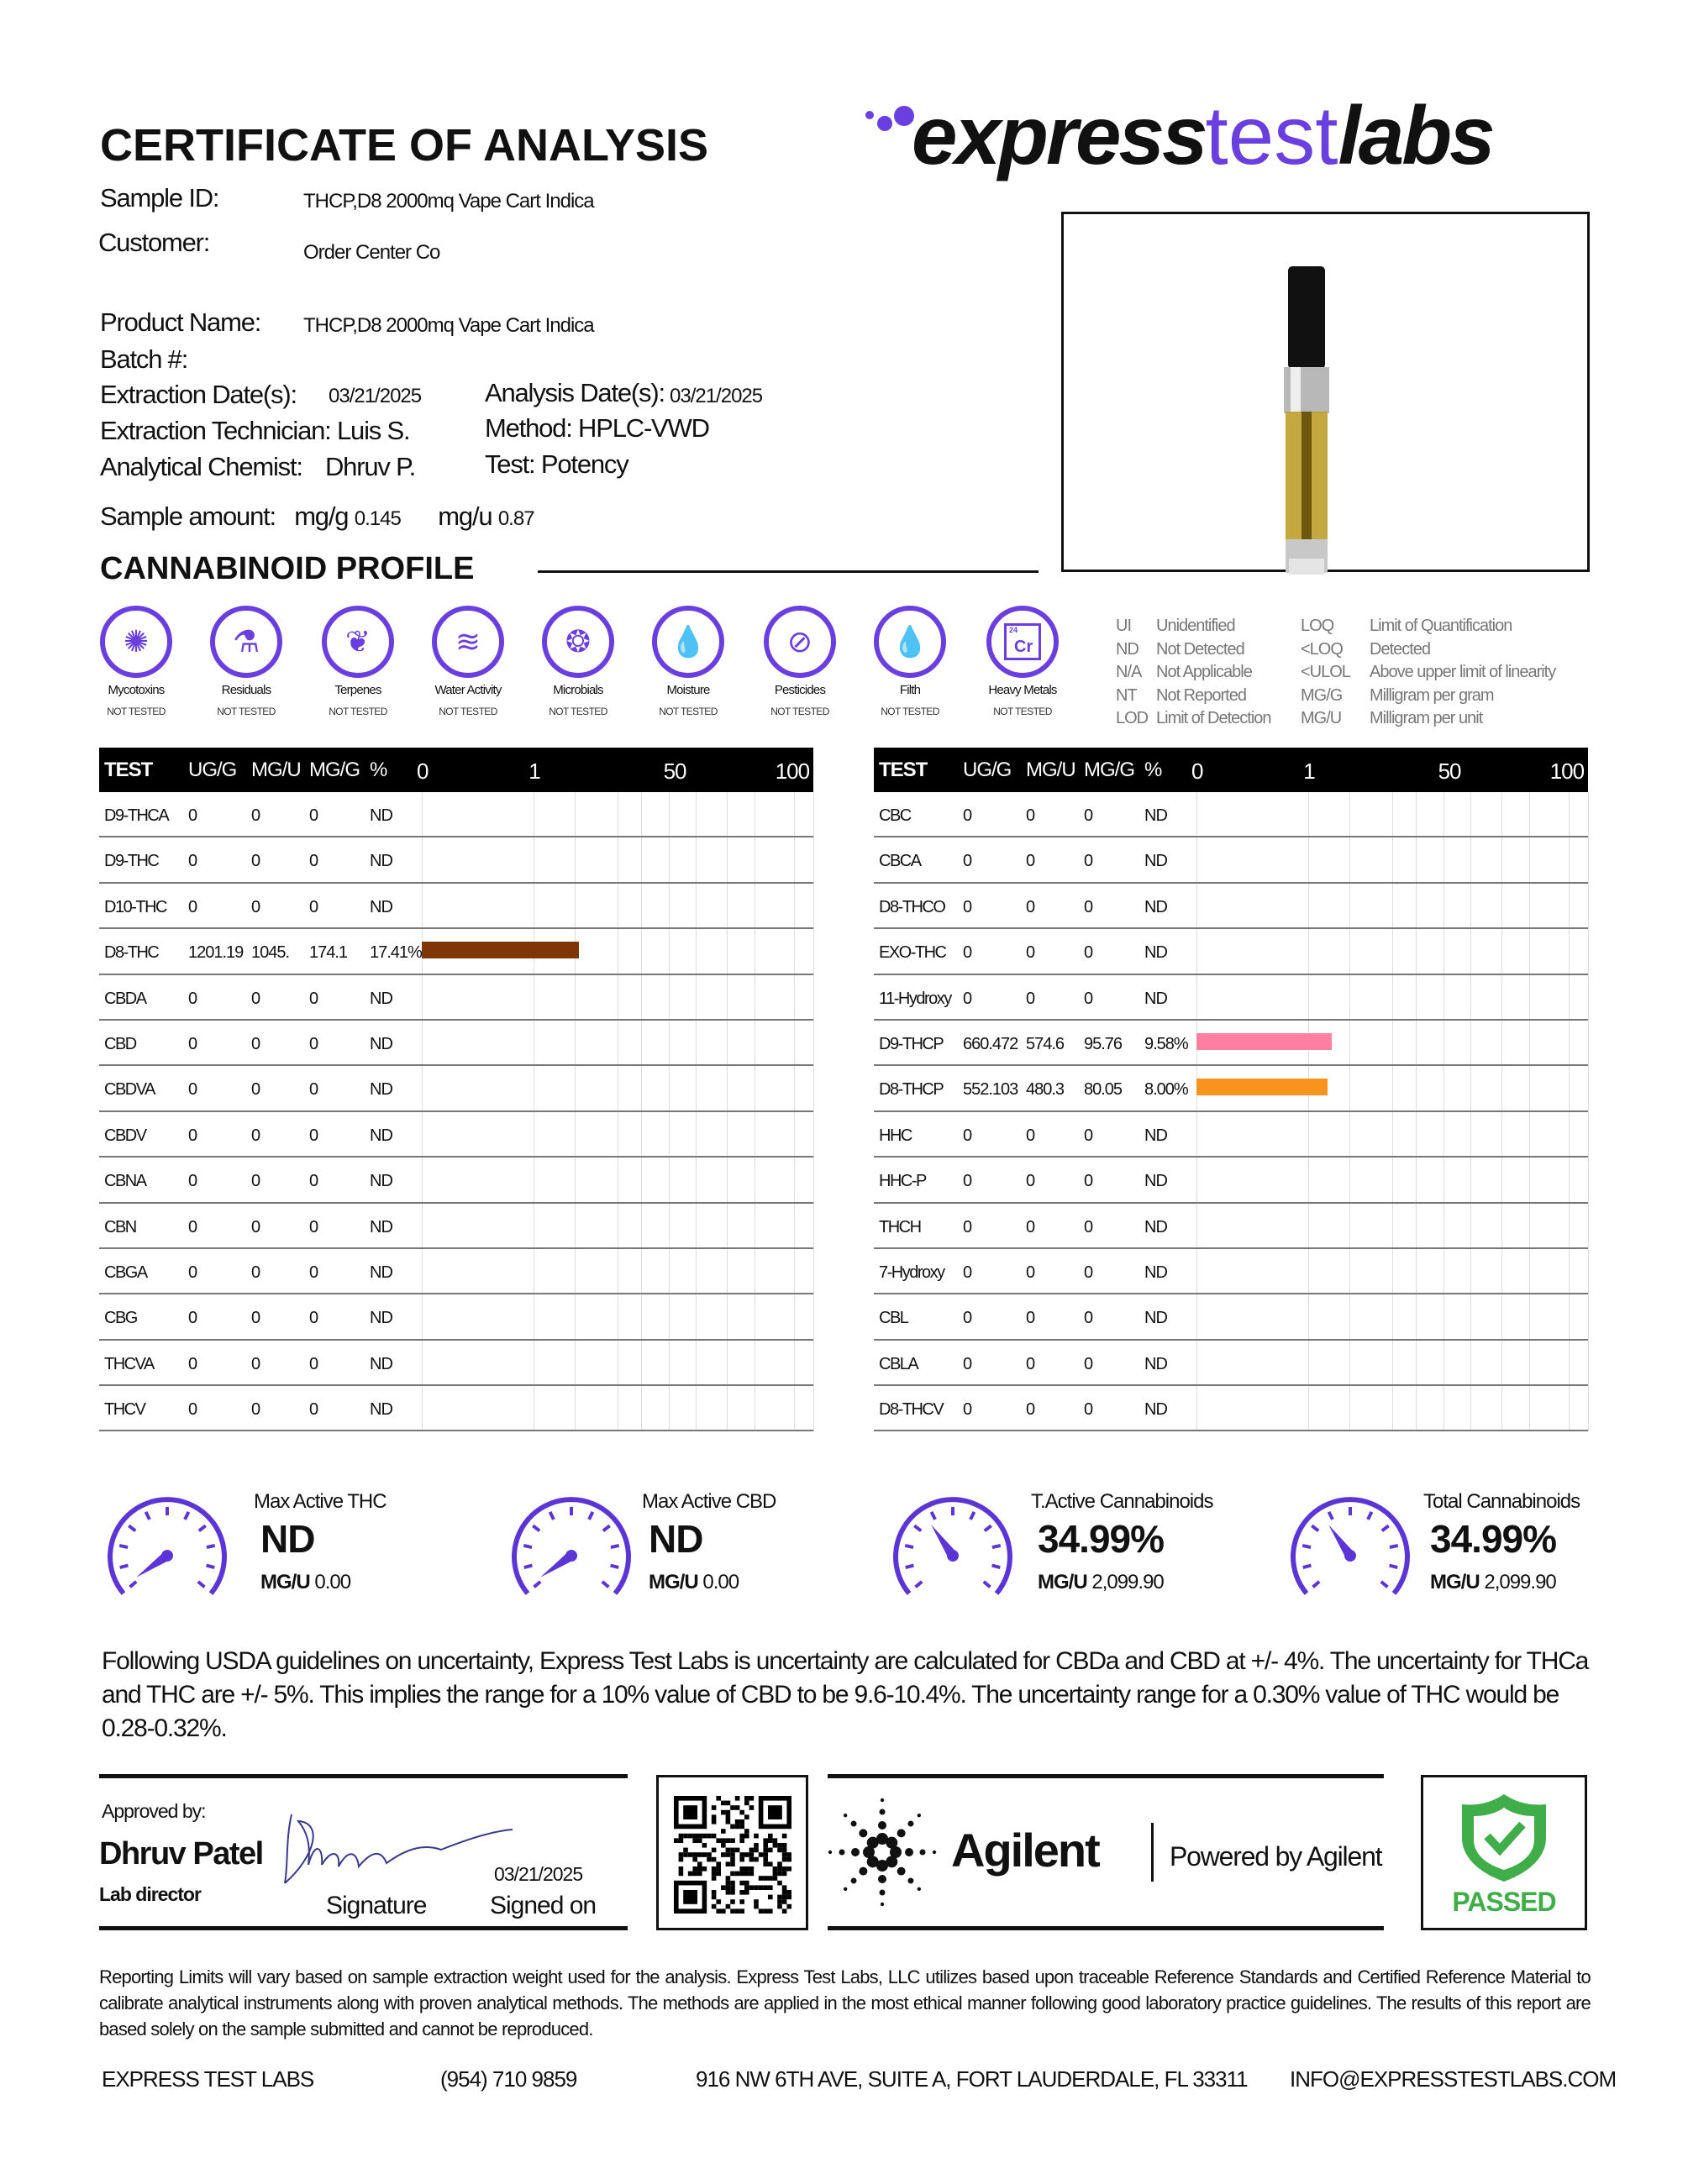 The image size is (1688, 2184). Describe the element at coordinates (912, 1272) in the screenshot. I see `cell-test: 7-Hydroxy` at that location.